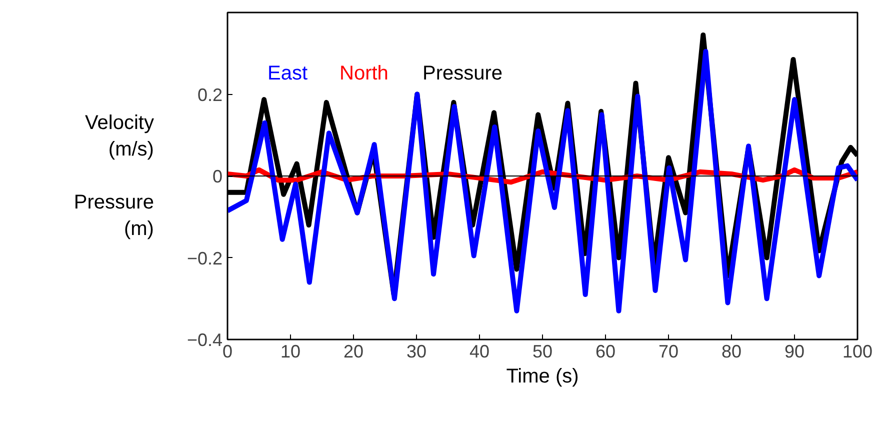 Image resolution: width=875 pixels, height=426 pixels. Describe the element at coordinates (731, 352) in the screenshot. I see `x-tick-label: 80` at that location.